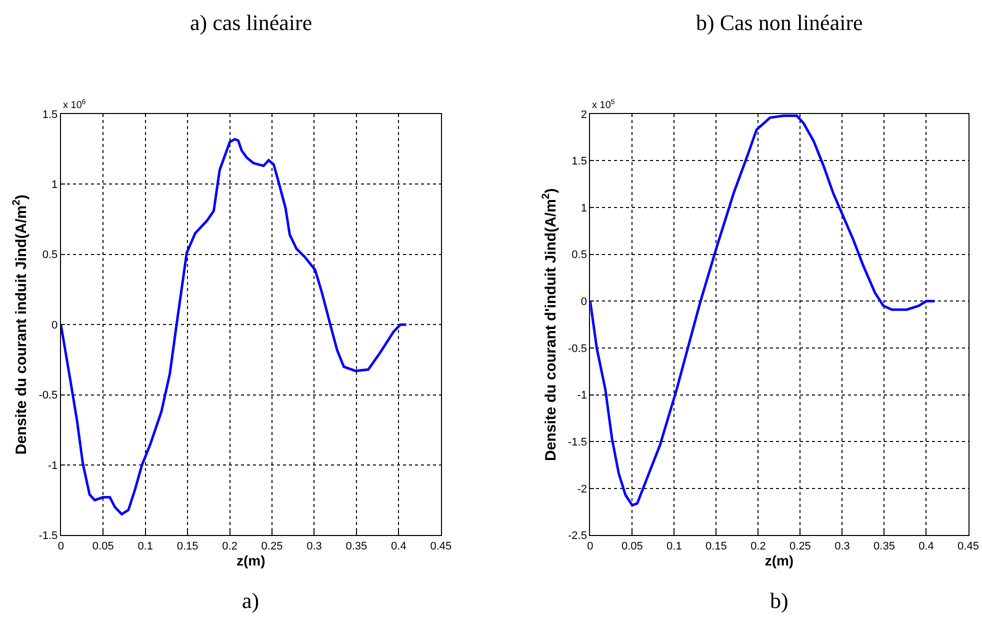  Describe the element at coordinates (779, 22) in the screenshot. I see `chart-title: b) Cas non linéaire` at that location.